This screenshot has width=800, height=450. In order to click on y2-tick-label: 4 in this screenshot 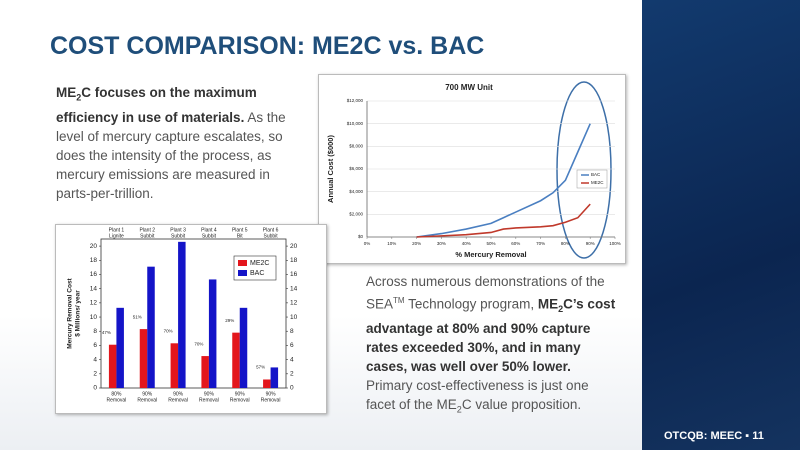, I will do `click(292, 359)`.